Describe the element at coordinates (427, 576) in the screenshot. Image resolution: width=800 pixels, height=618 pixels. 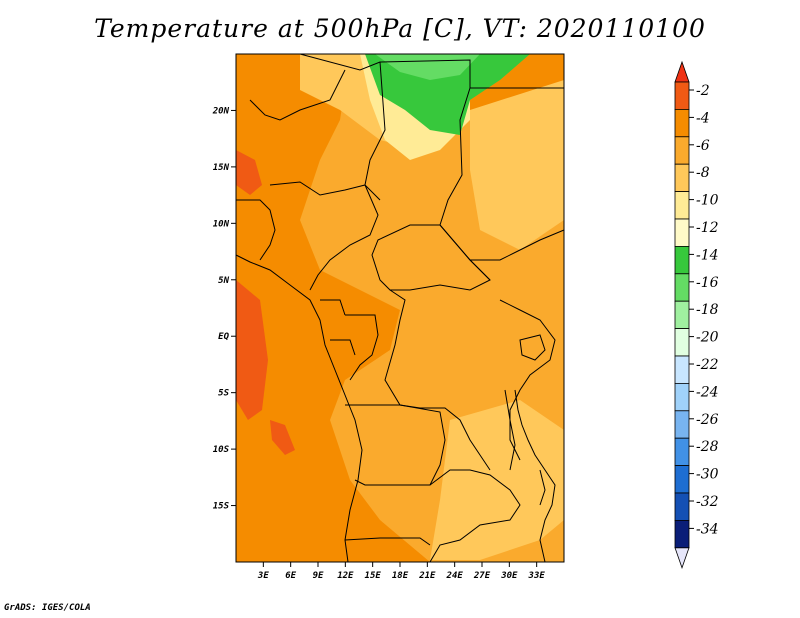
I see `x-tick-label: 21E` at that location.